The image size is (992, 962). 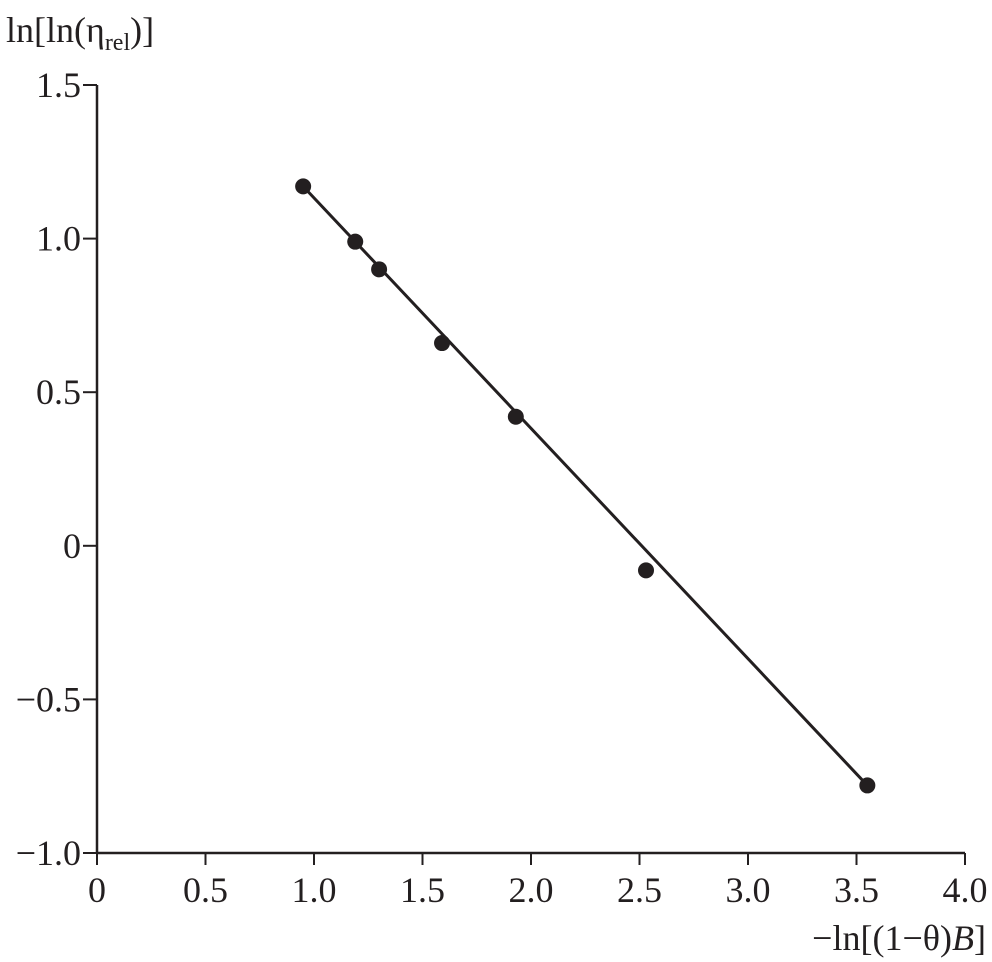 What do you see at coordinates (97, 890) in the screenshot?
I see `x-tick-label: 0` at bounding box center [97, 890].